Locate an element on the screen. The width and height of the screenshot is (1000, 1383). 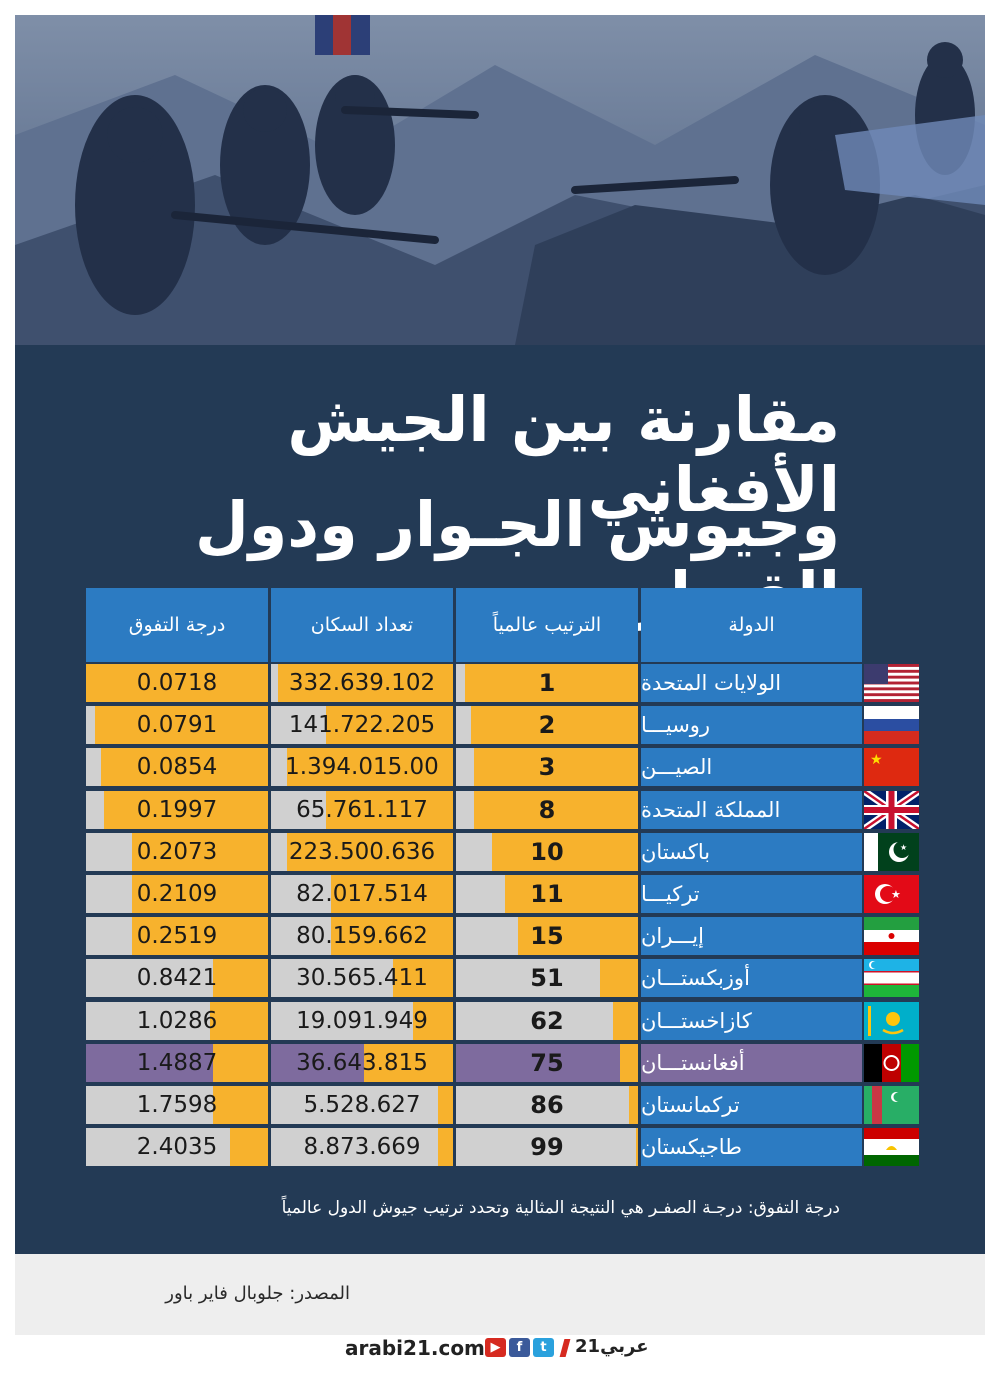
score-value: 0.2073 is located at coordinates (177, 851).